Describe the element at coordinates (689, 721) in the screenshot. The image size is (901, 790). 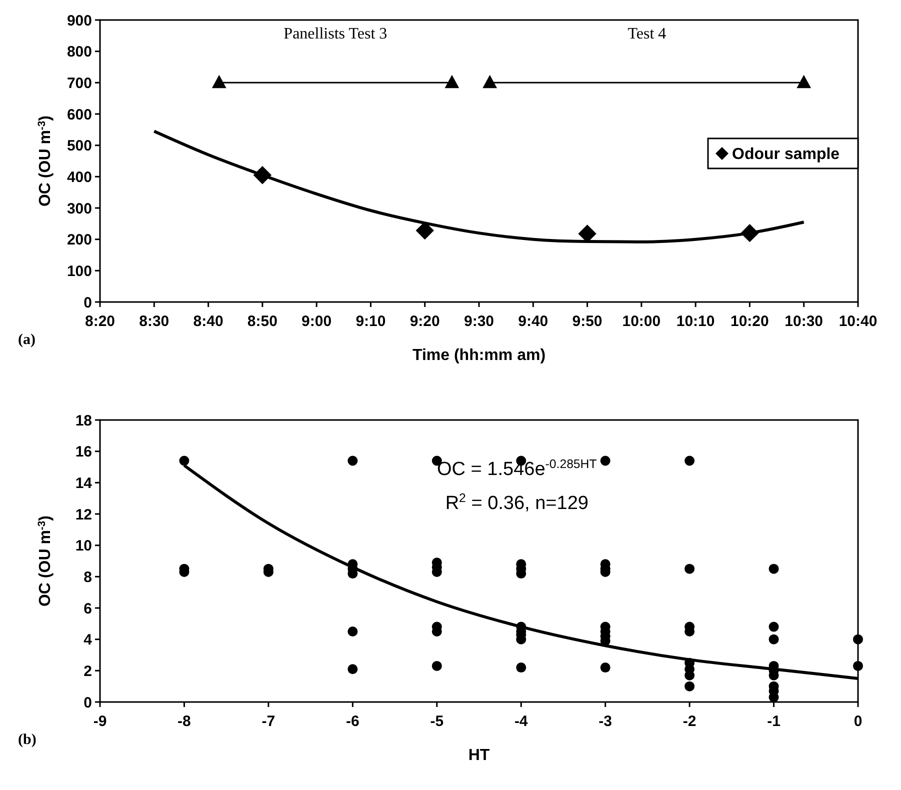
I see `x-tick-label: -2` at that location.